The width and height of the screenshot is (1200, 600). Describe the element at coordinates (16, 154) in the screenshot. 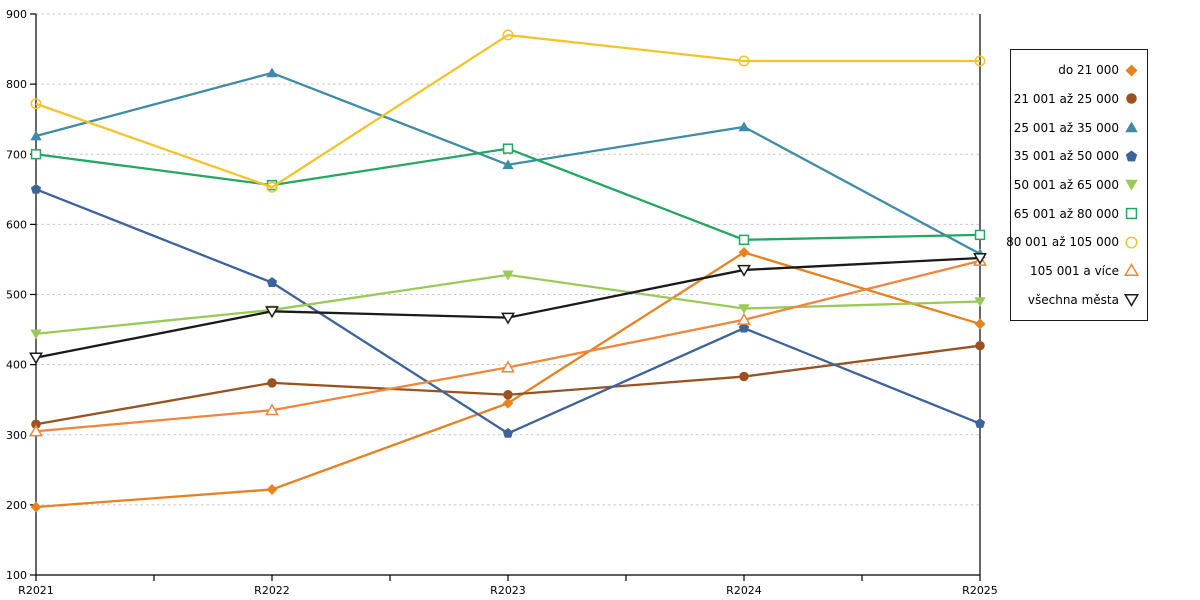

I see `y-tick-label: 700` at that location.